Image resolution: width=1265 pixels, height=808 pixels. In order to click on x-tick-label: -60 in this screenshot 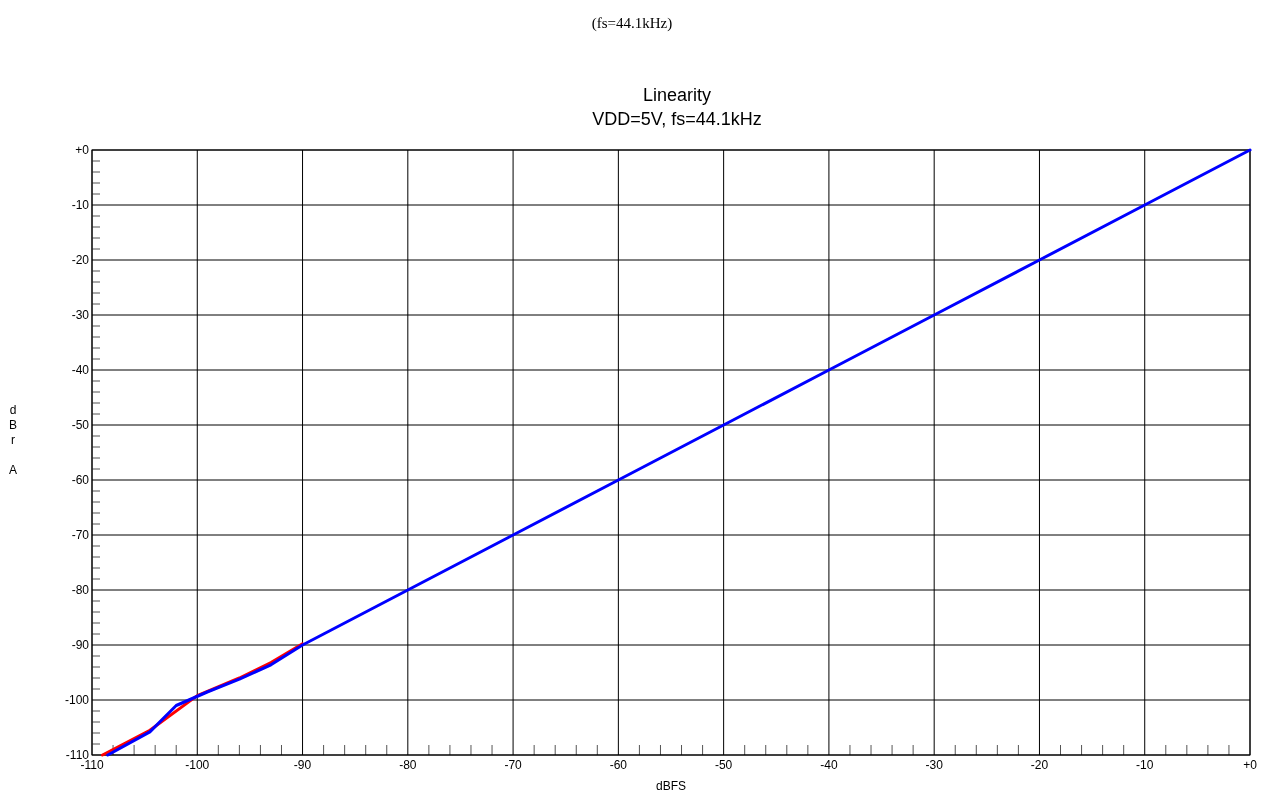, I will do `click(618, 765)`.